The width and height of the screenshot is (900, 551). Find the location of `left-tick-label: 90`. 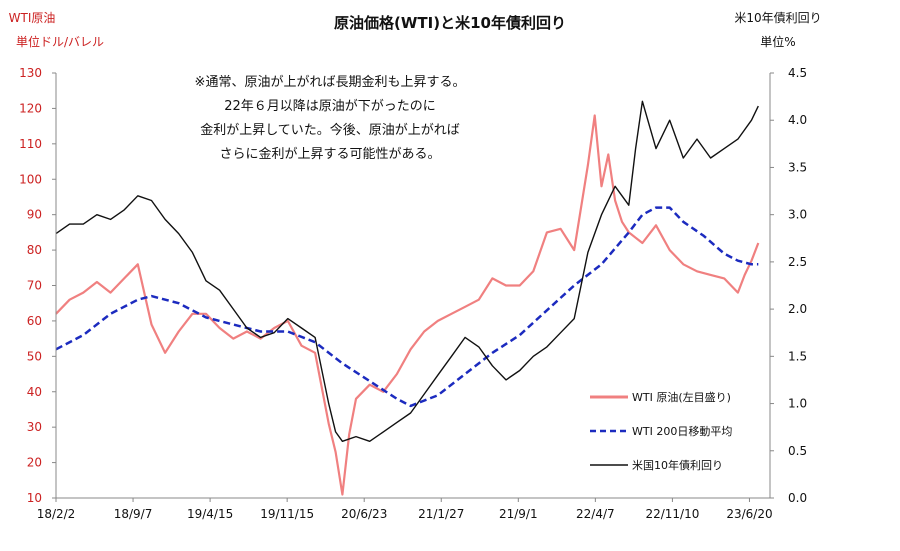

left-tick-label: 90 is located at coordinates (34, 215).